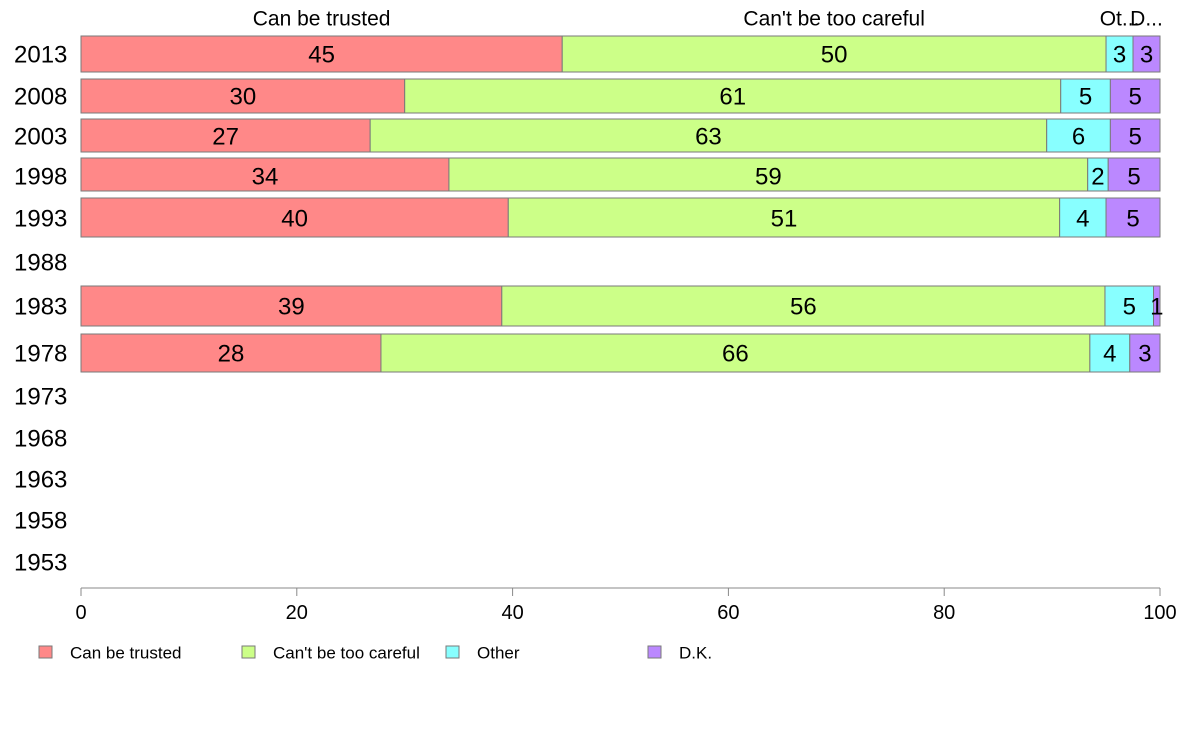  What do you see at coordinates (40, 219) in the screenshot?
I see `y-tick-label: 1993` at bounding box center [40, 219].